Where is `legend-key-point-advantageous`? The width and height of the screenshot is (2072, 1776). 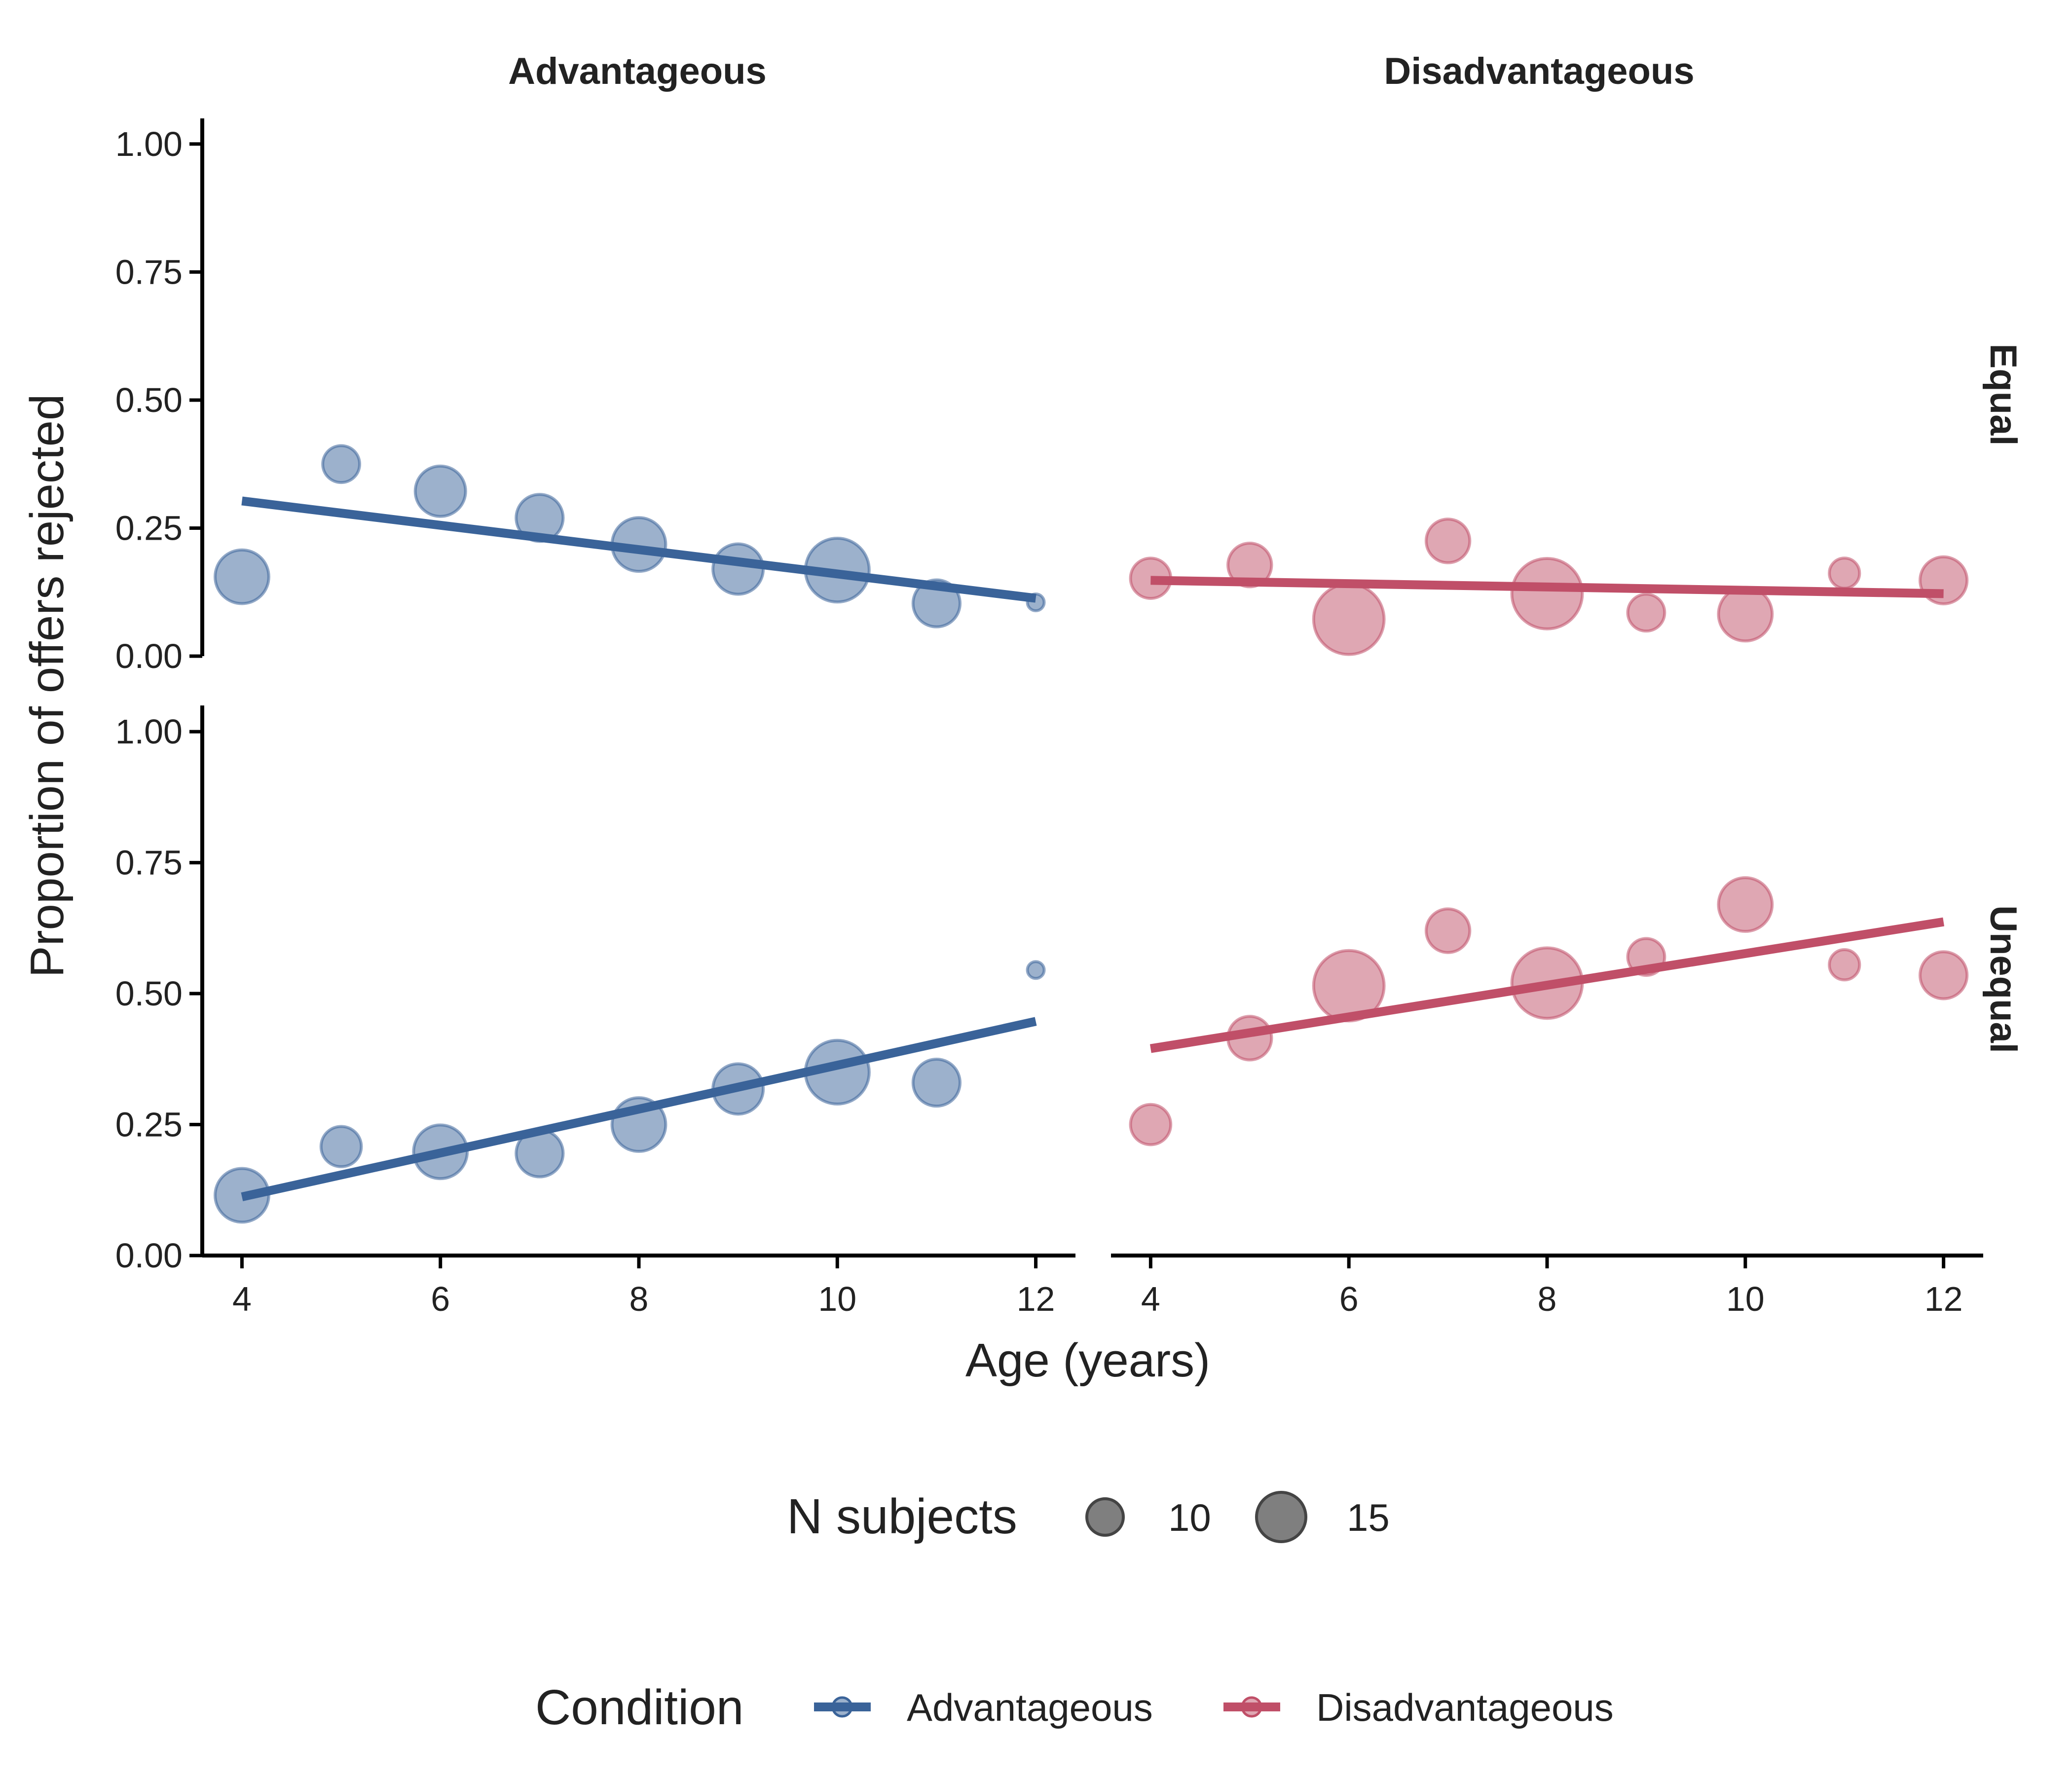 legend-key-point-advantageous is located at coordinates (842, 1707).